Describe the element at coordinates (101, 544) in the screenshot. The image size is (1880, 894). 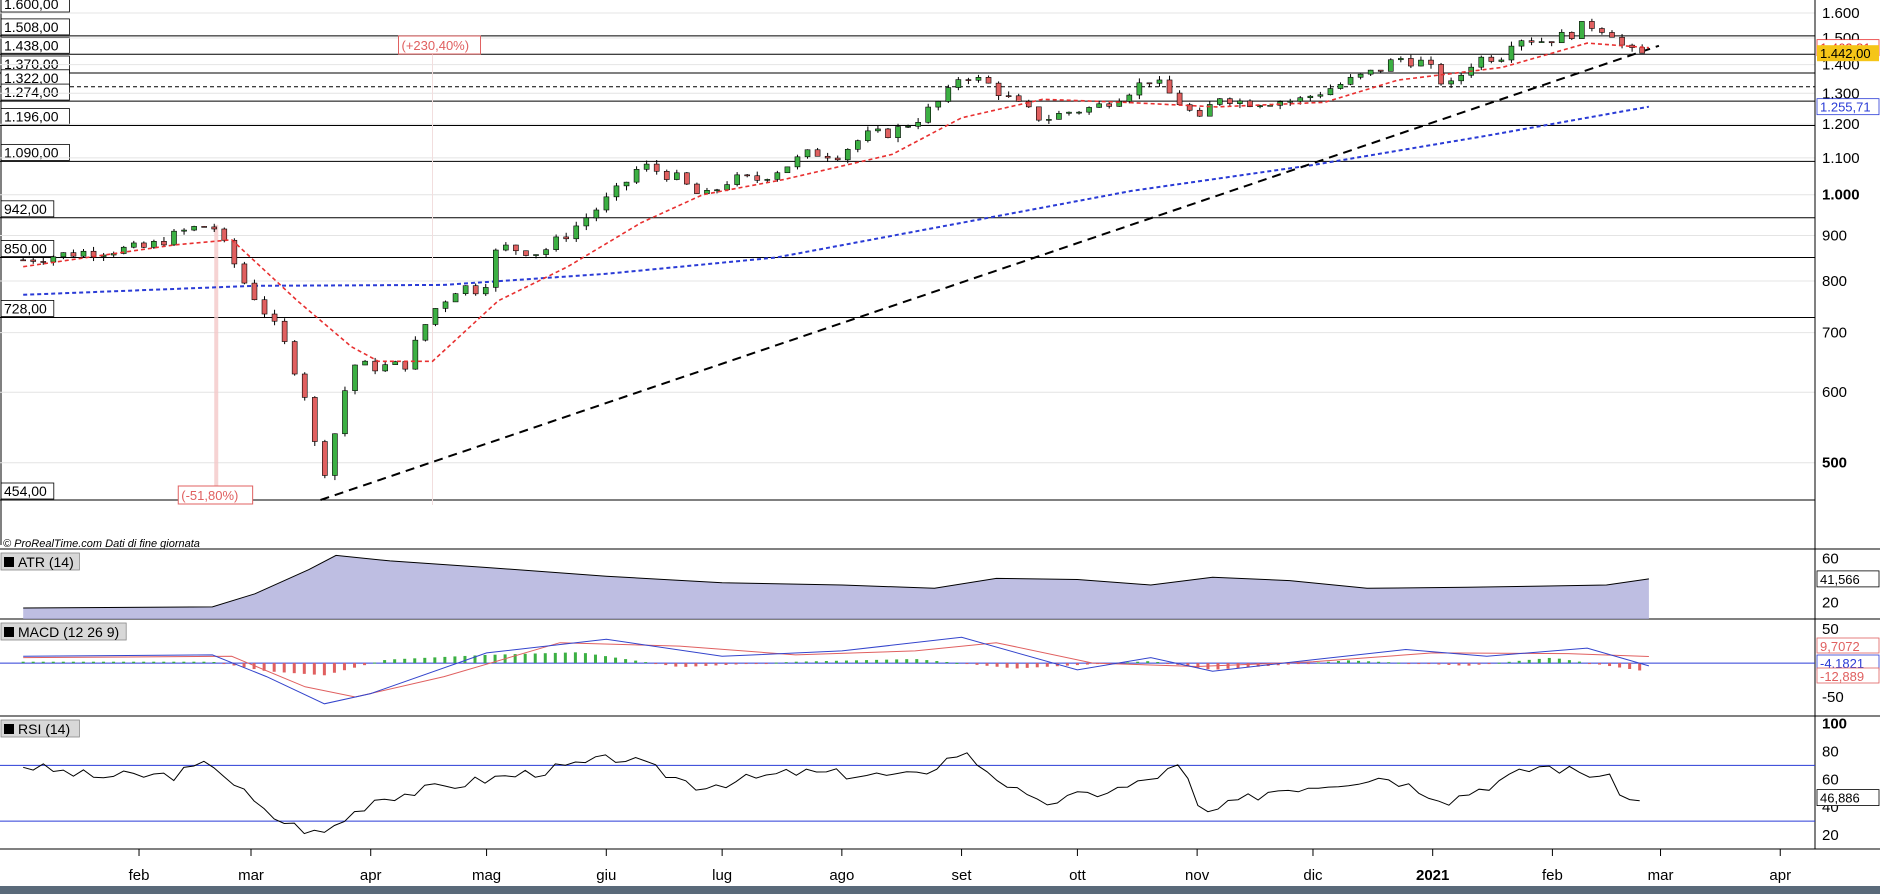
I see `watermark: © ProRealTime.com Dati di fine giornata` at that location.